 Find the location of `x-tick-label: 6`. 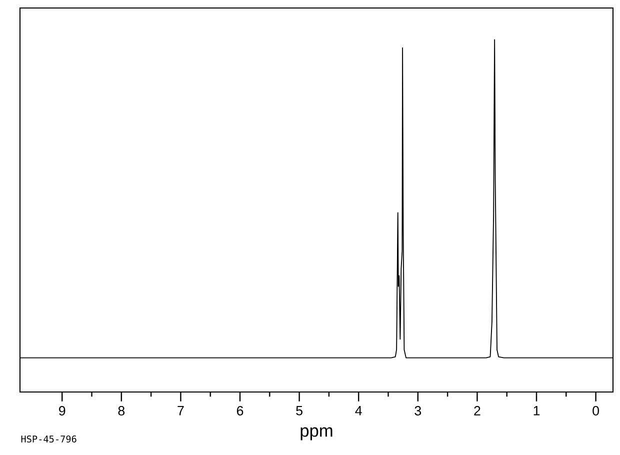

x-tick-label: 6 is located at coordinates (240, 411).